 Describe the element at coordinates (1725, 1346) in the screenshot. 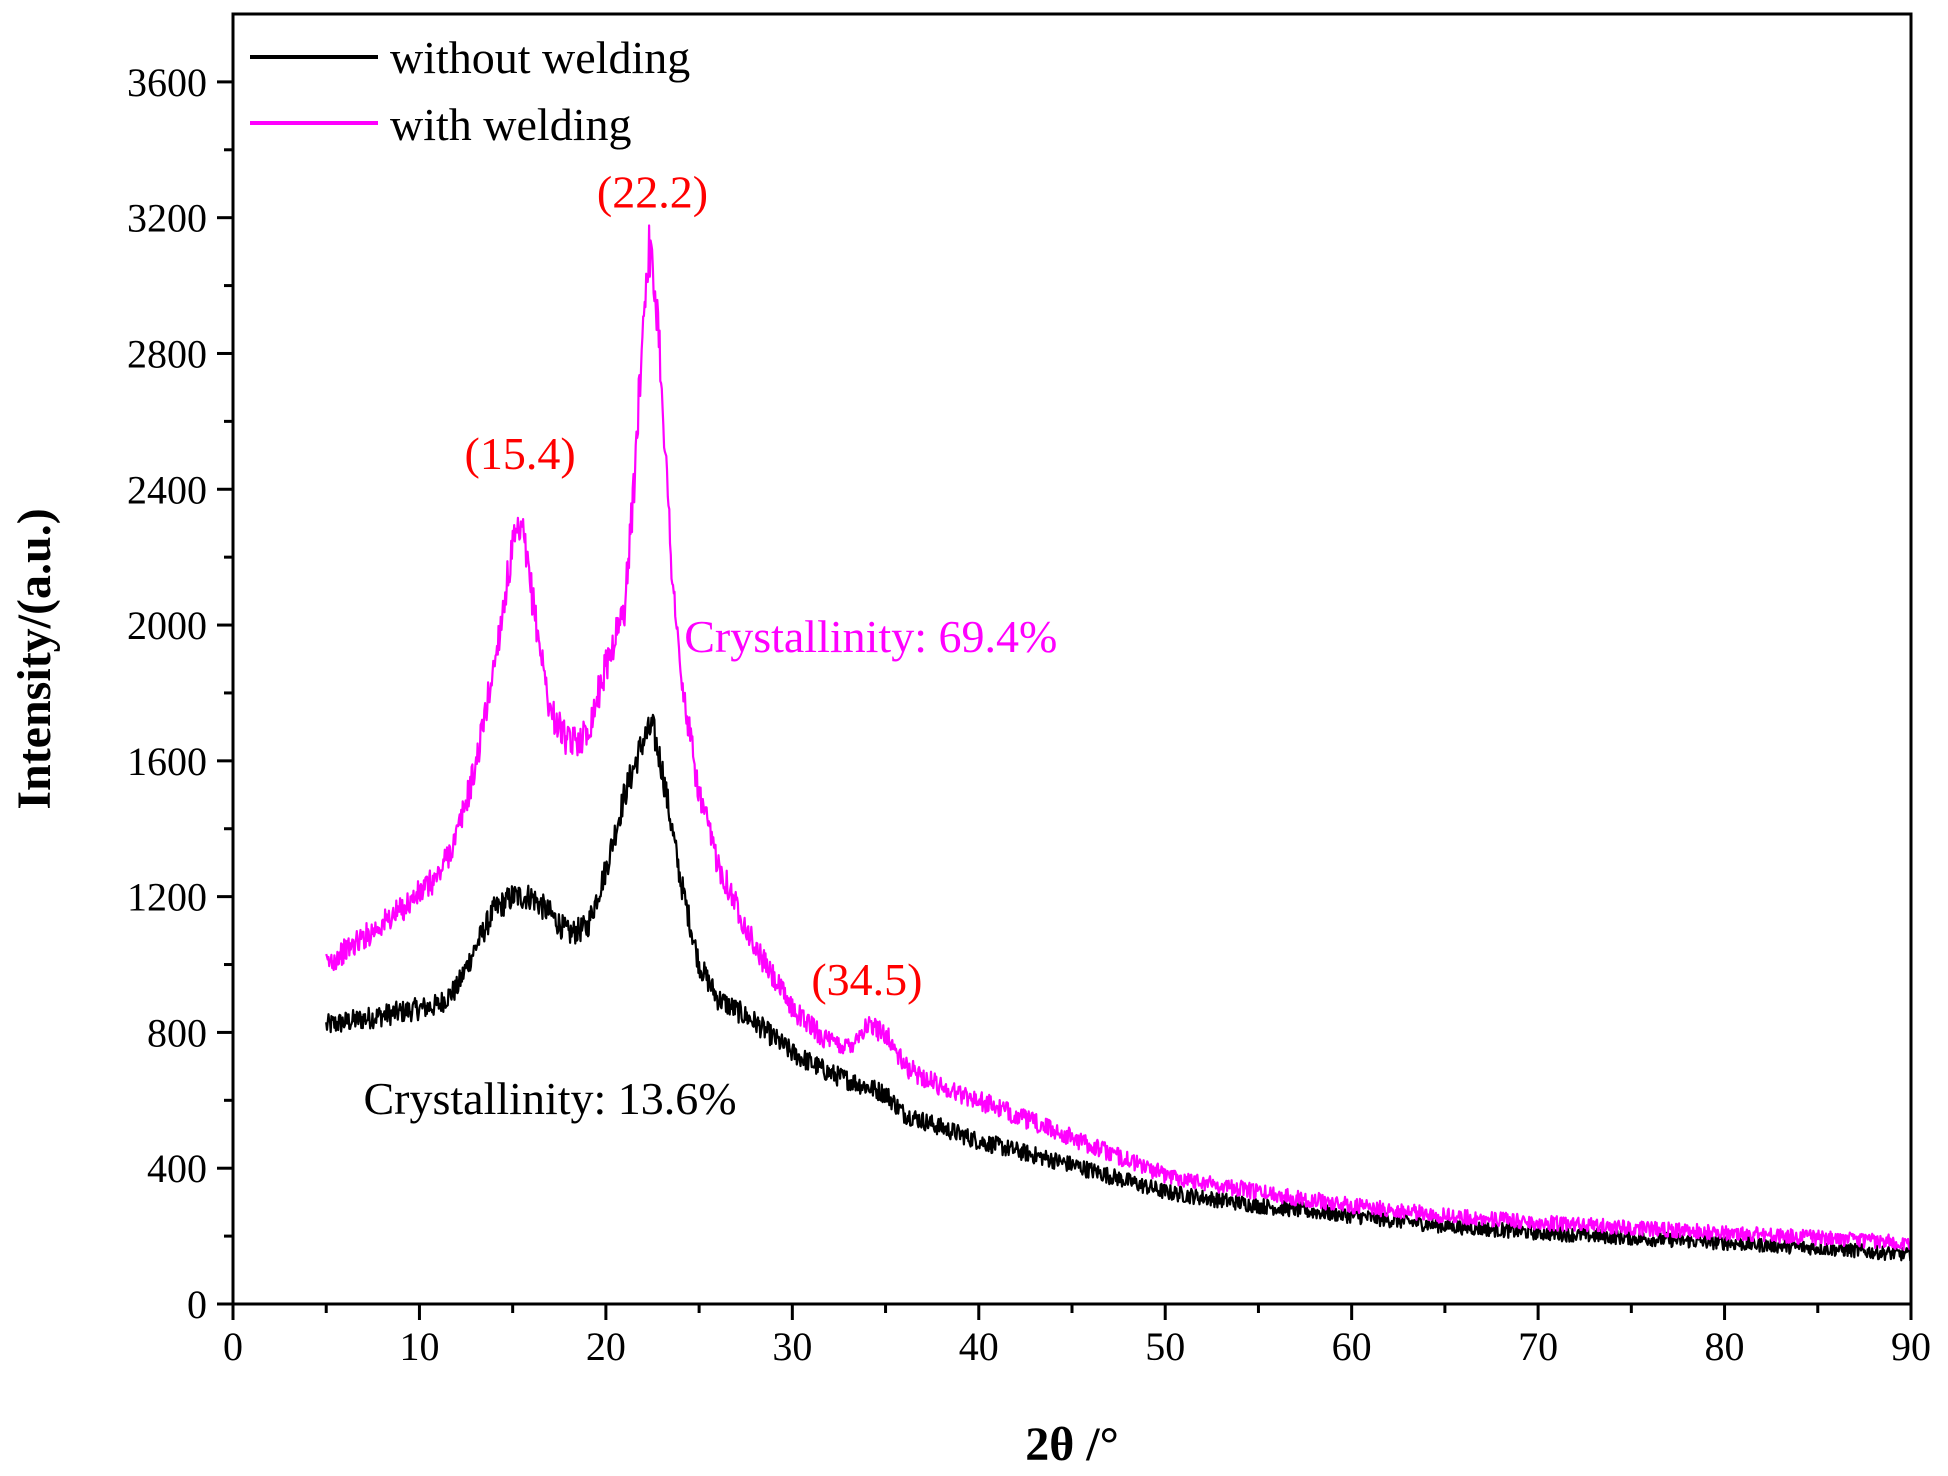

I see `x-tick-label: 80` at that location.